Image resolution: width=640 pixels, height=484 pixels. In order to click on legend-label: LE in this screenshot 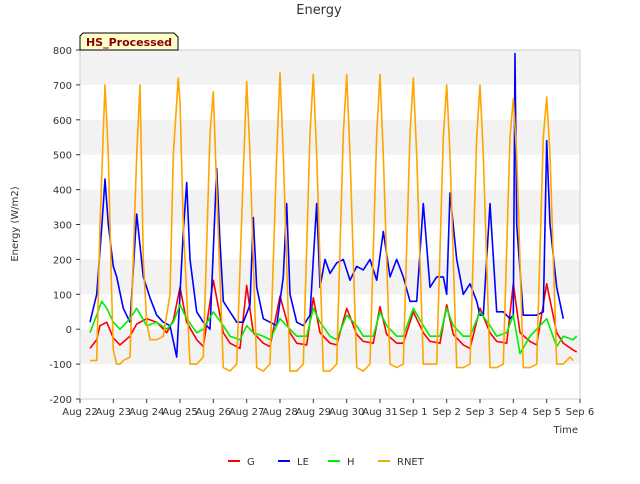, I will do `click(303, 462)`.